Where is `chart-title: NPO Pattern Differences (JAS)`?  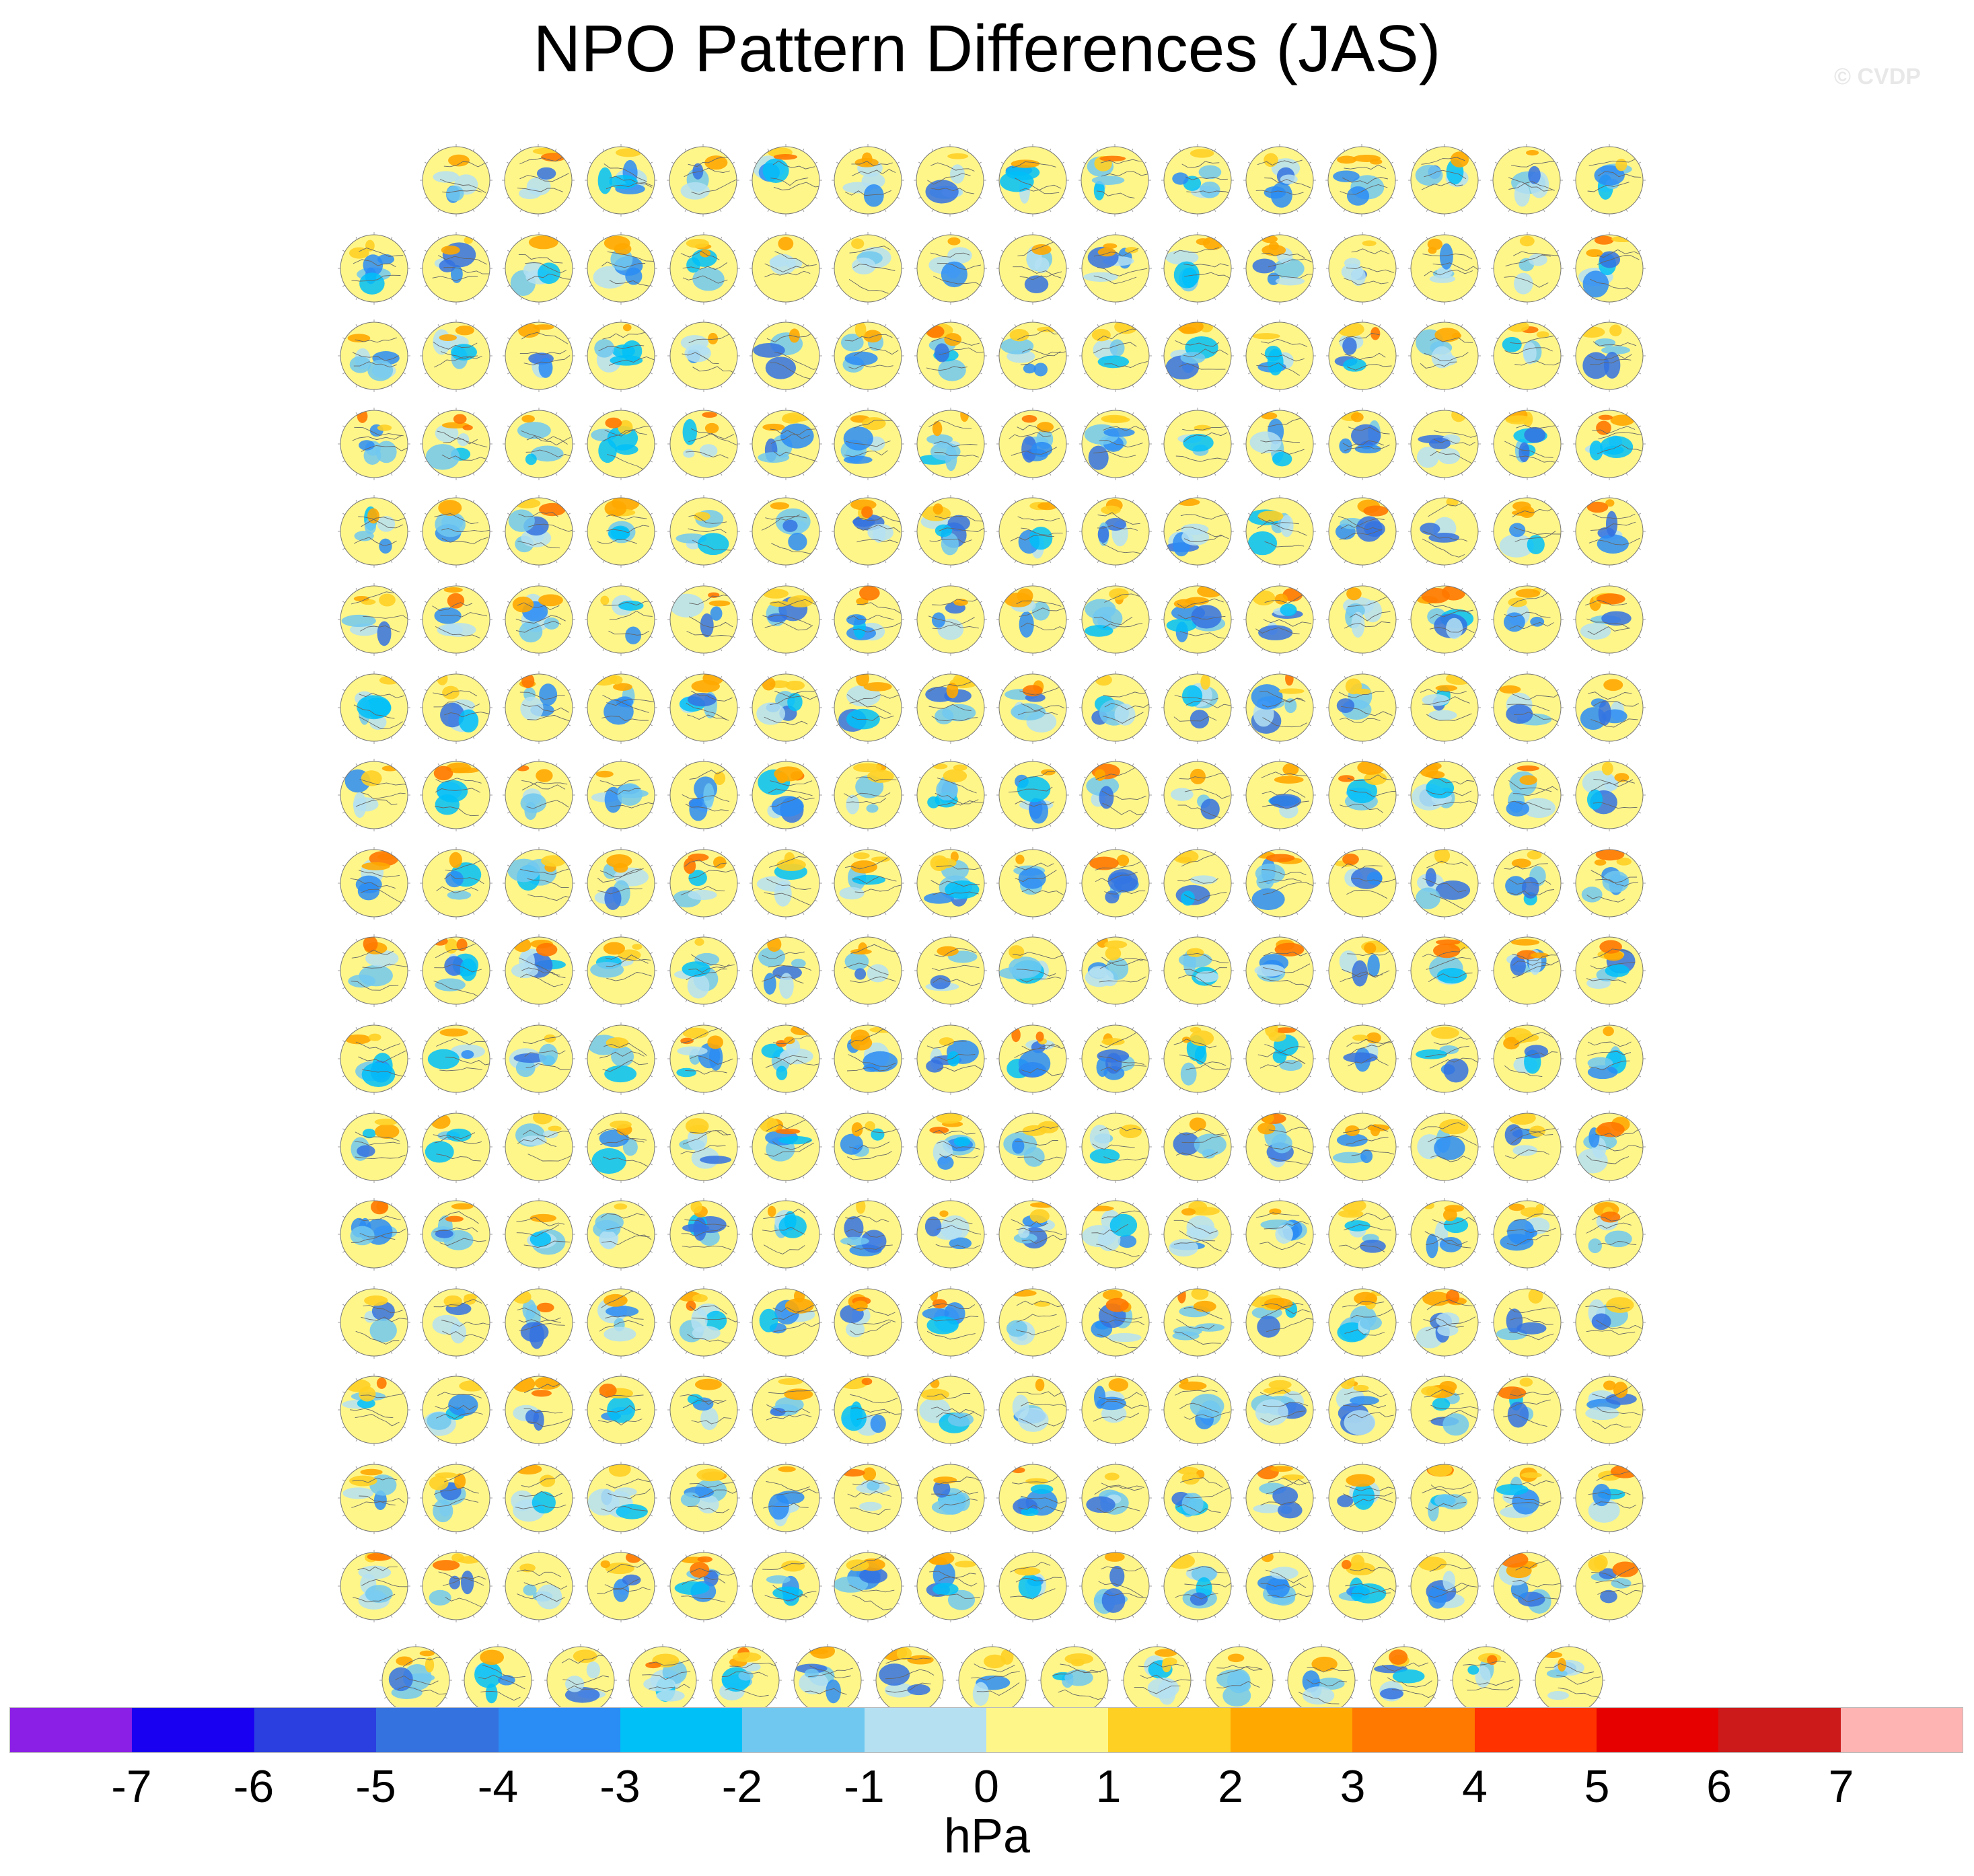
chart-title: NPO Pattern Differences (JAS) is located at coordinates (987, 48).